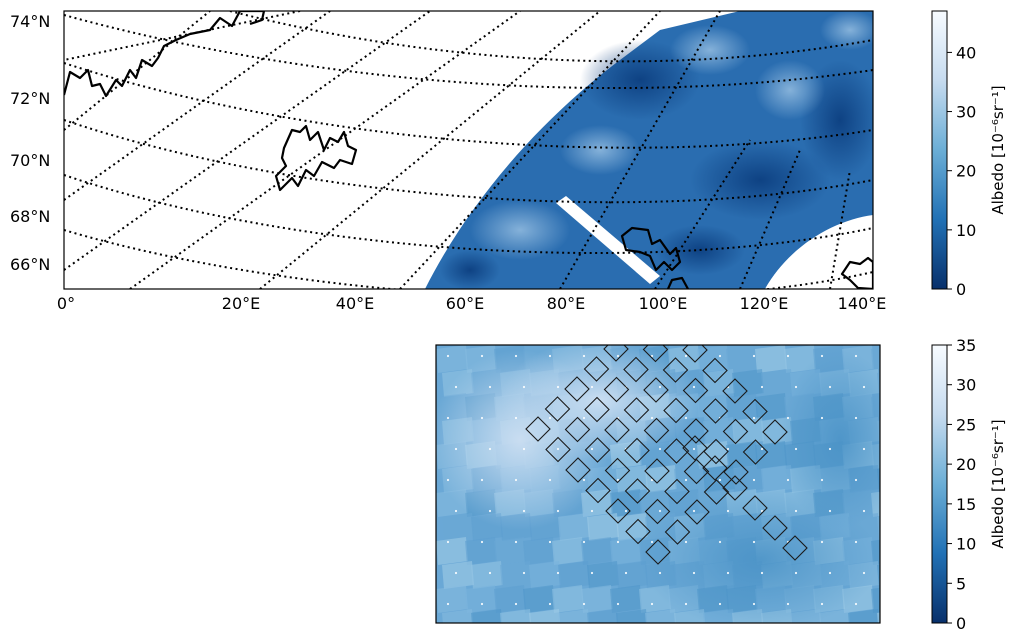  Describe the element at coordinates (677, 282) in the screenshot. I see `coastline-south` at that location.